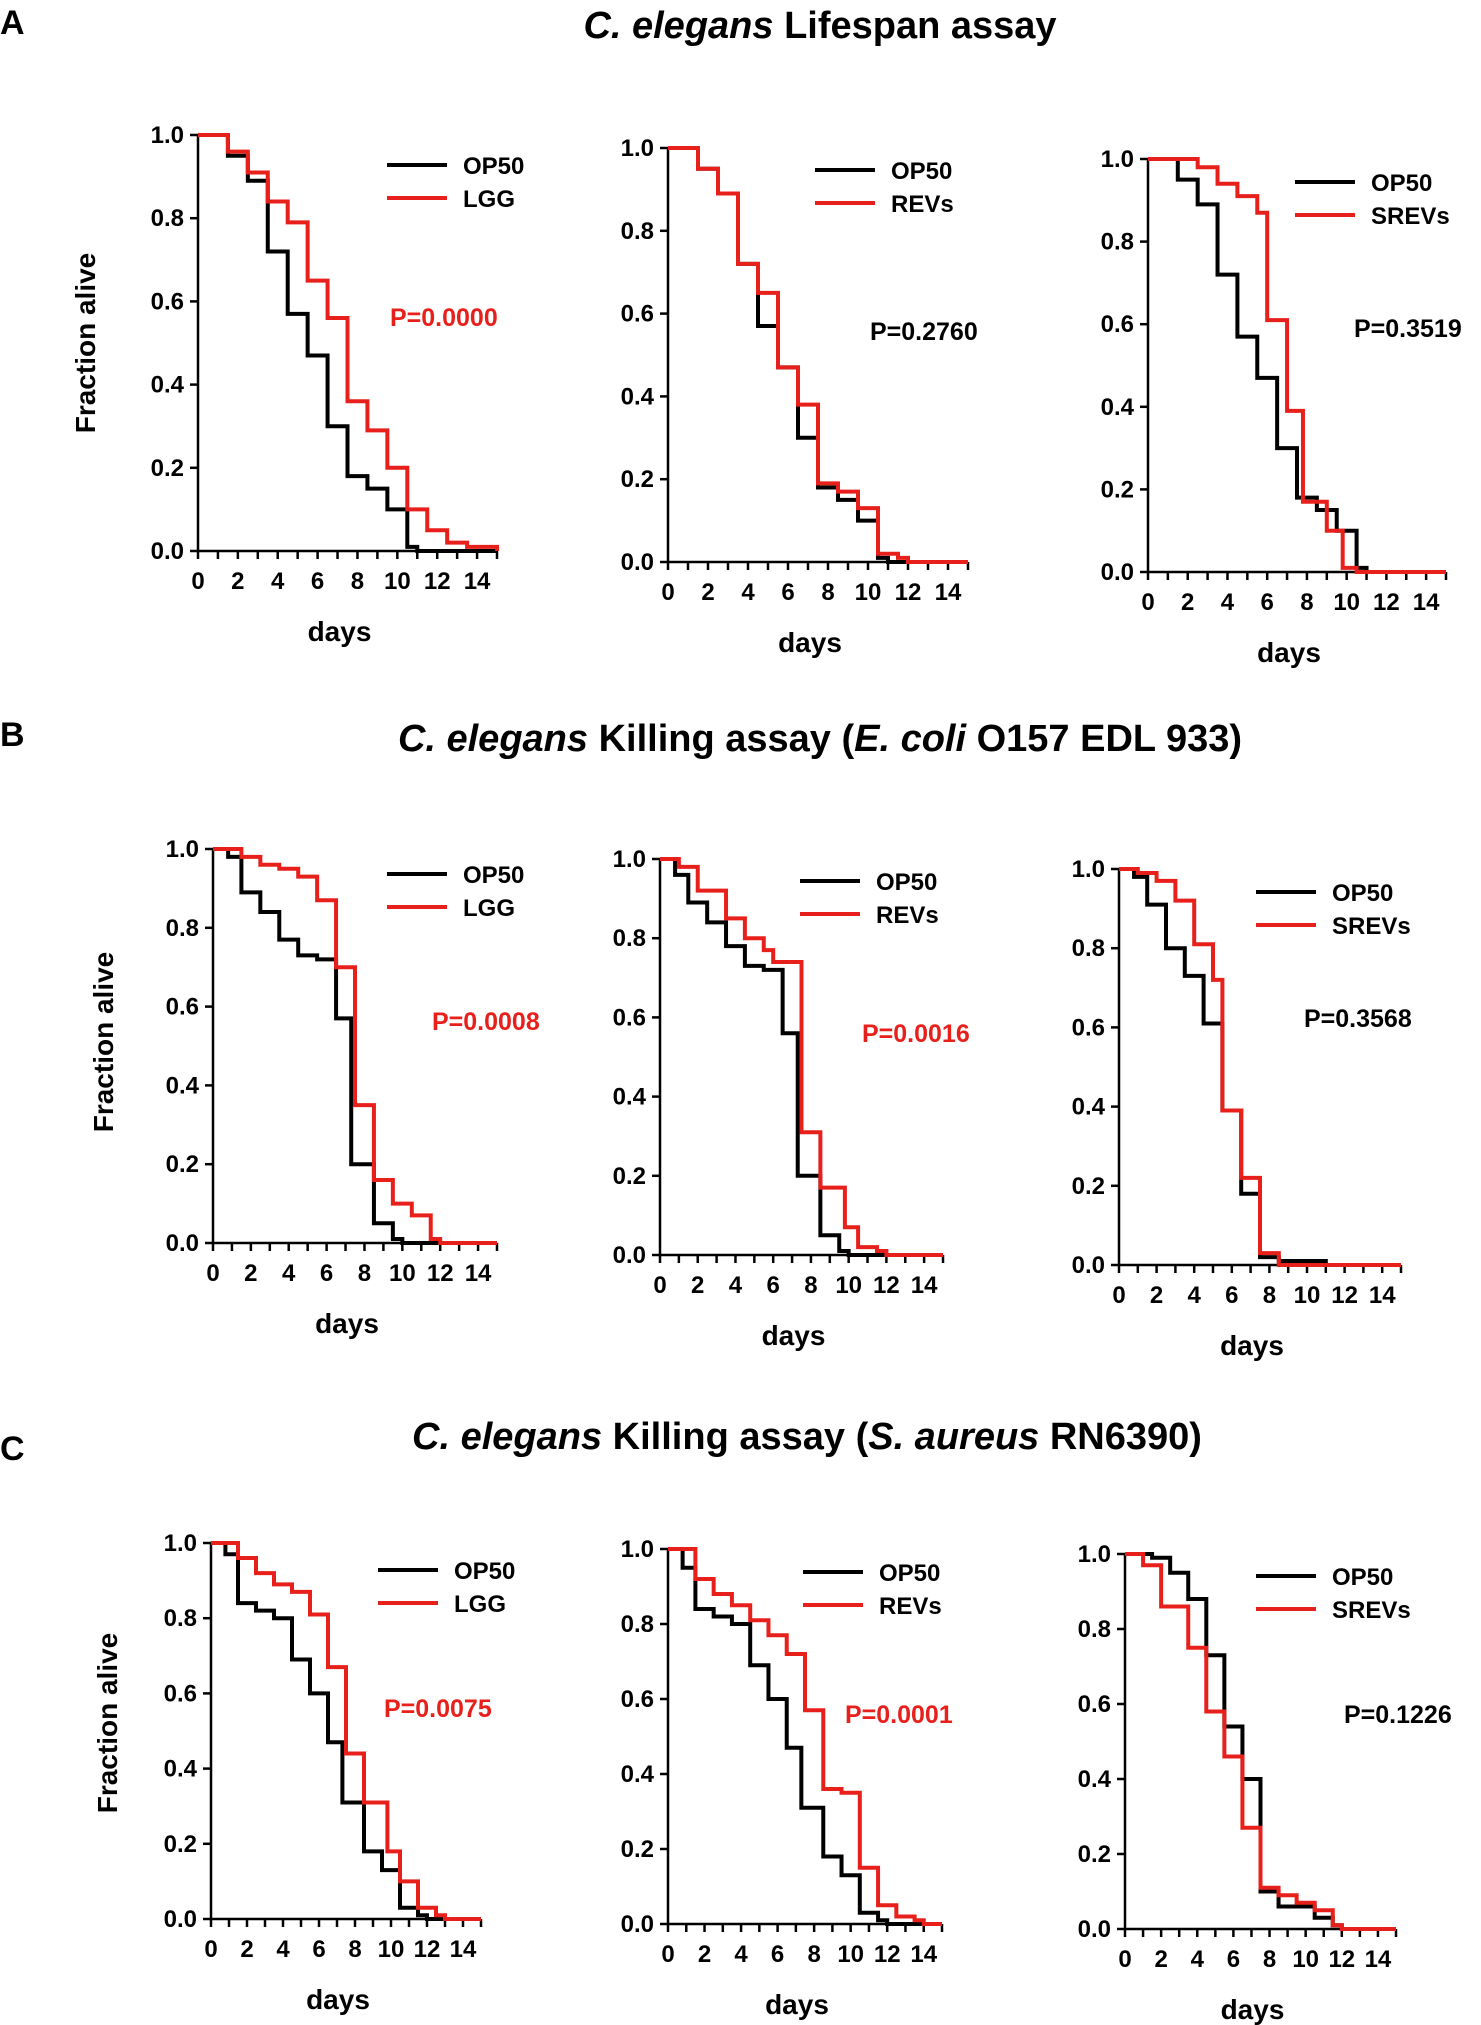 The image size is (1481, 2025). I want to click on panel-letter-c: C, so click(12, 1449).